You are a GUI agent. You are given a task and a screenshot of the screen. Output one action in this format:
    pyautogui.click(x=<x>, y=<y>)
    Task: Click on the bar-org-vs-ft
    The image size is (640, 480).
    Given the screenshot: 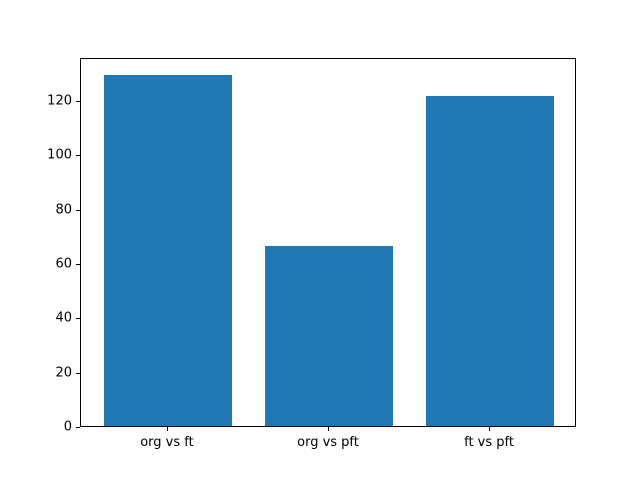 What is the action you would take?
    pyautogui.click(x=168, y=250)
    